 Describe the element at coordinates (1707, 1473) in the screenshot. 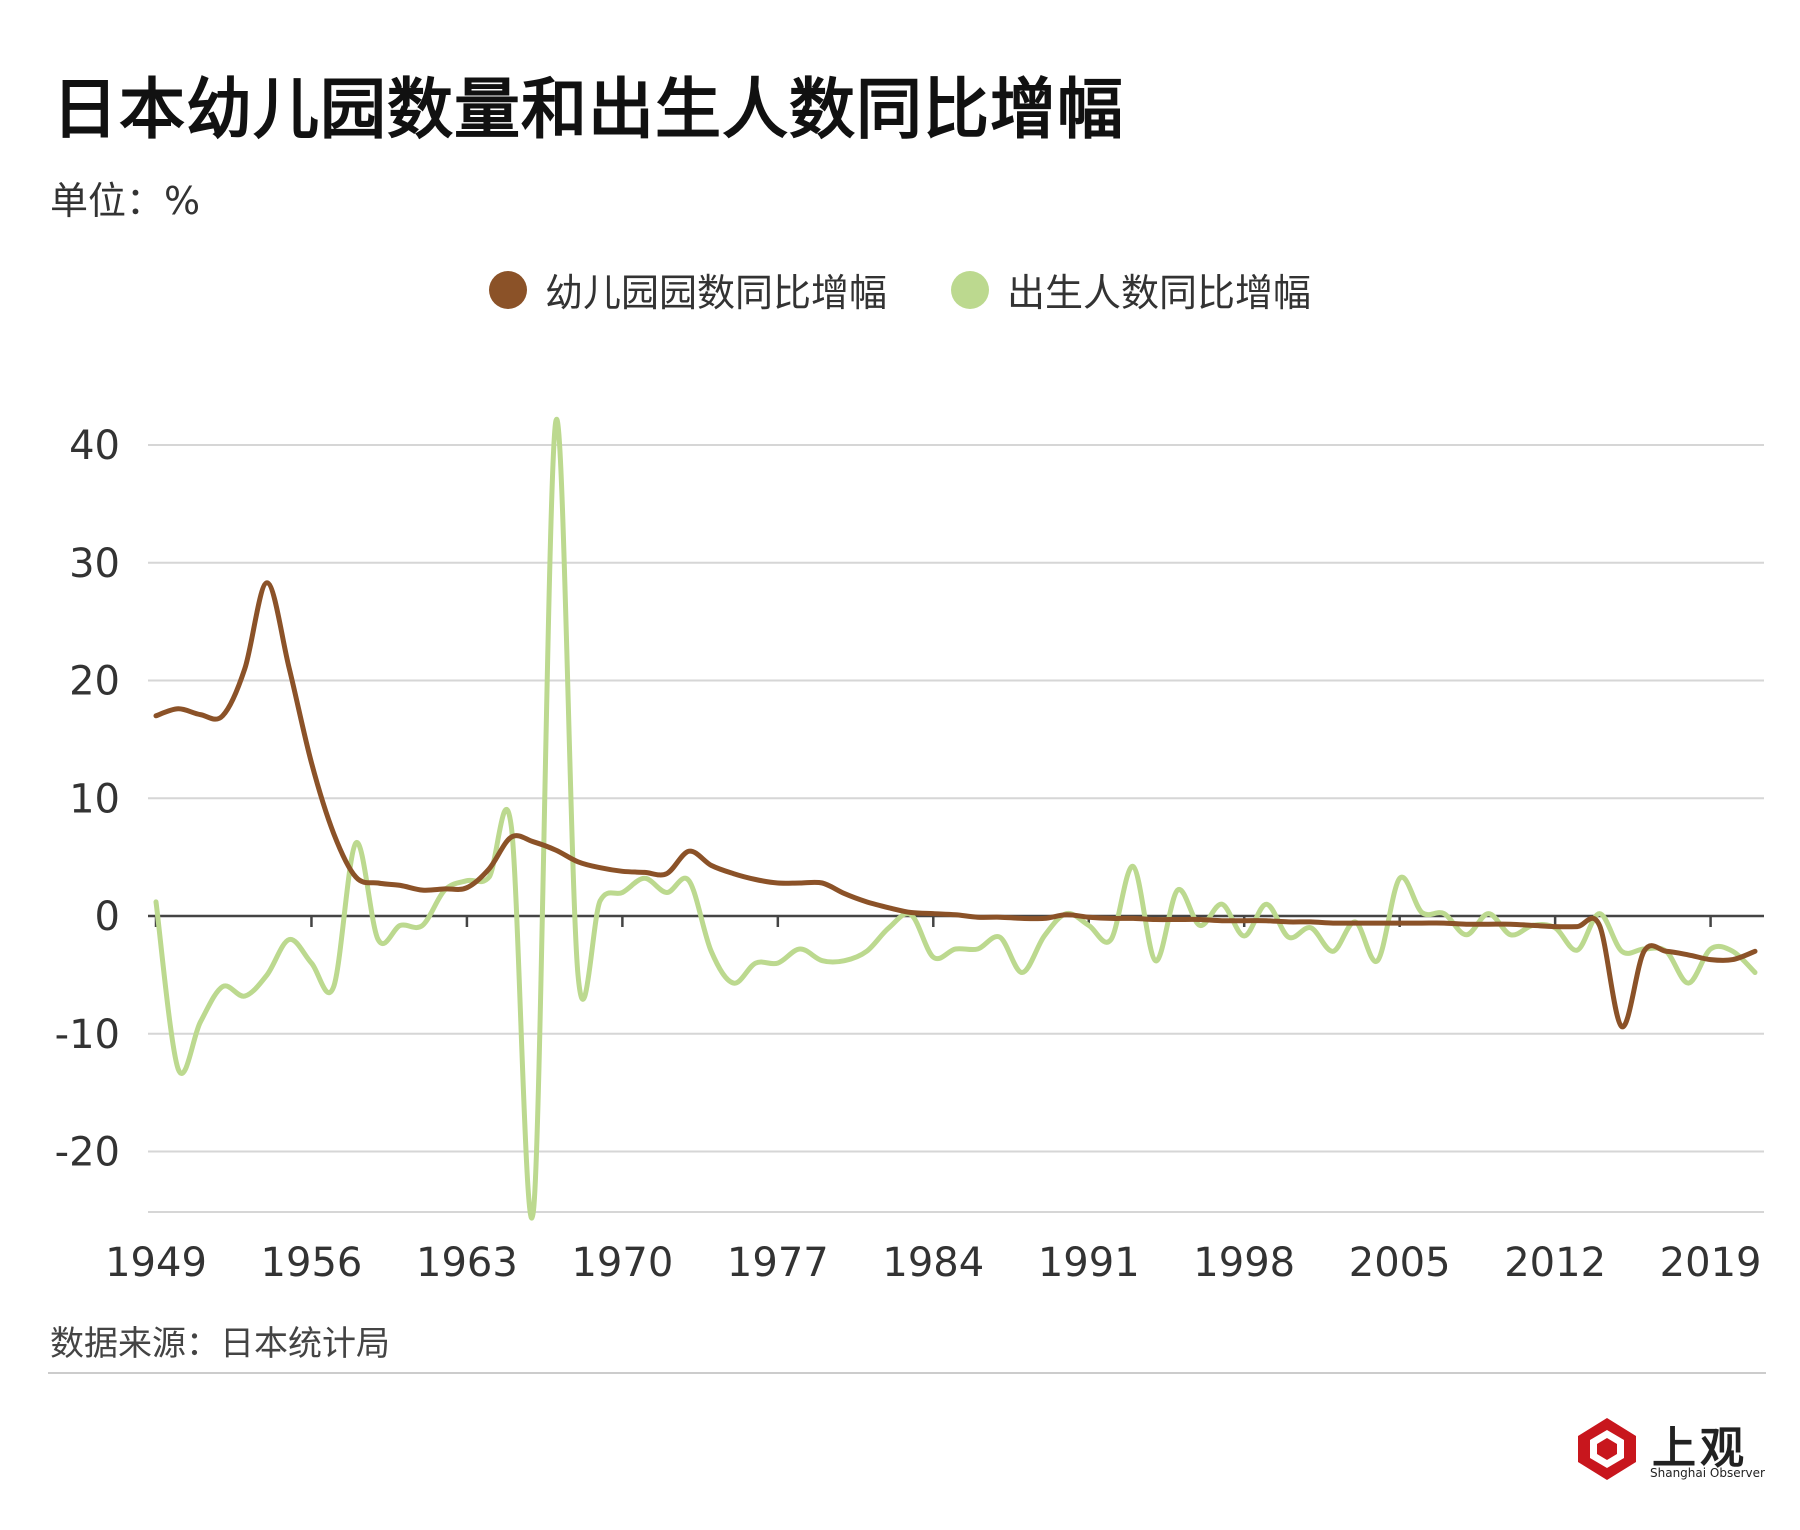

I see `logo-subtitle: Shanghai Observer` at that location.